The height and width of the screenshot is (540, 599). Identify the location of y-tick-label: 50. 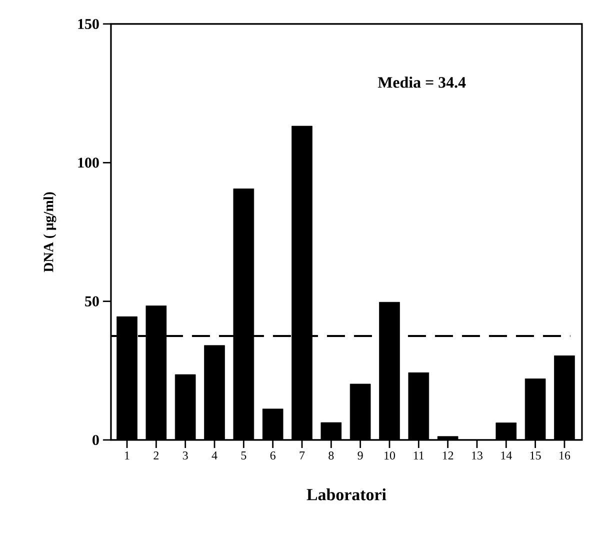
(92, 301).